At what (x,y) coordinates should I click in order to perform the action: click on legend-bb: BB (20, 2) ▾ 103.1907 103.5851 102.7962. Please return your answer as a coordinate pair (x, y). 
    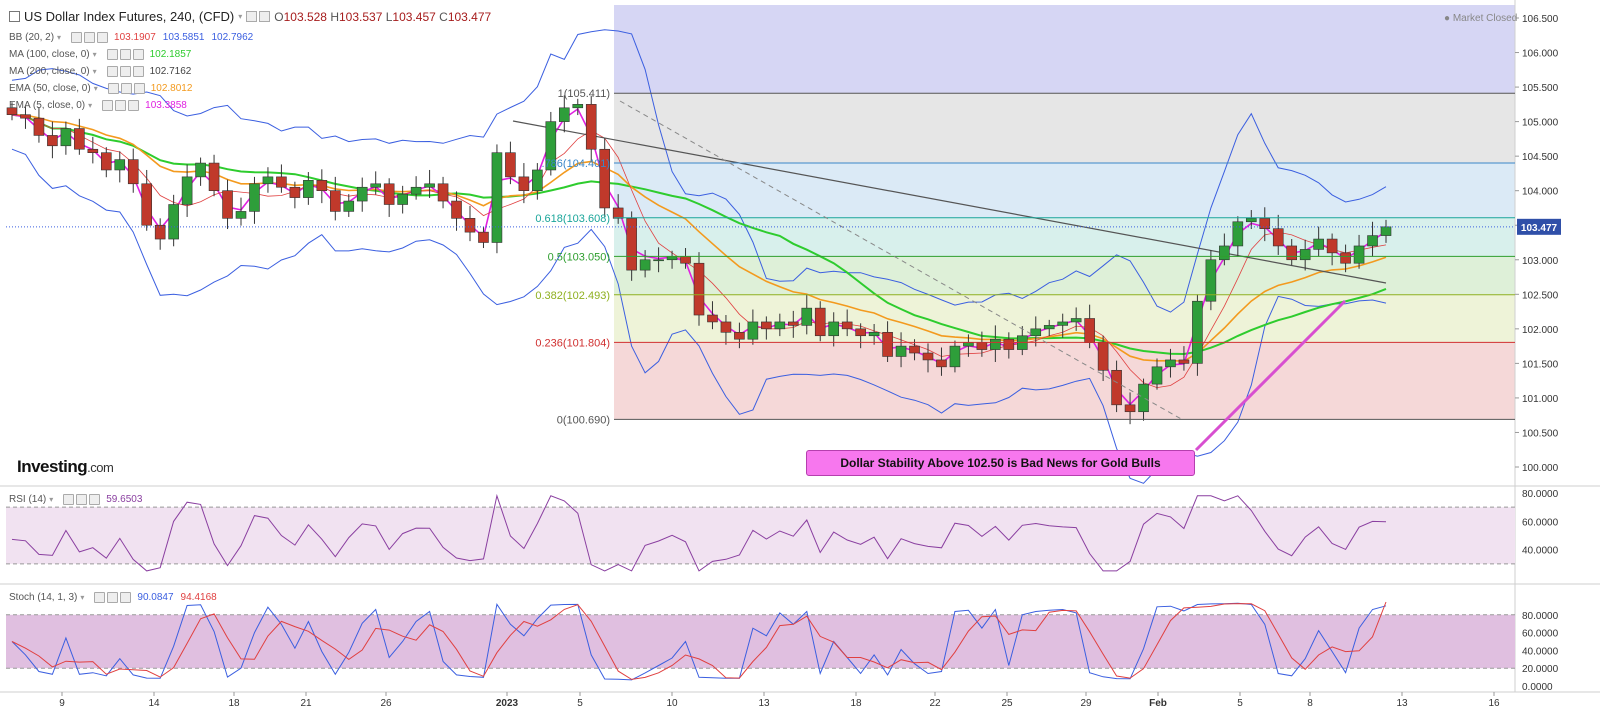
    Looking at the image, I should click on (131, 37).